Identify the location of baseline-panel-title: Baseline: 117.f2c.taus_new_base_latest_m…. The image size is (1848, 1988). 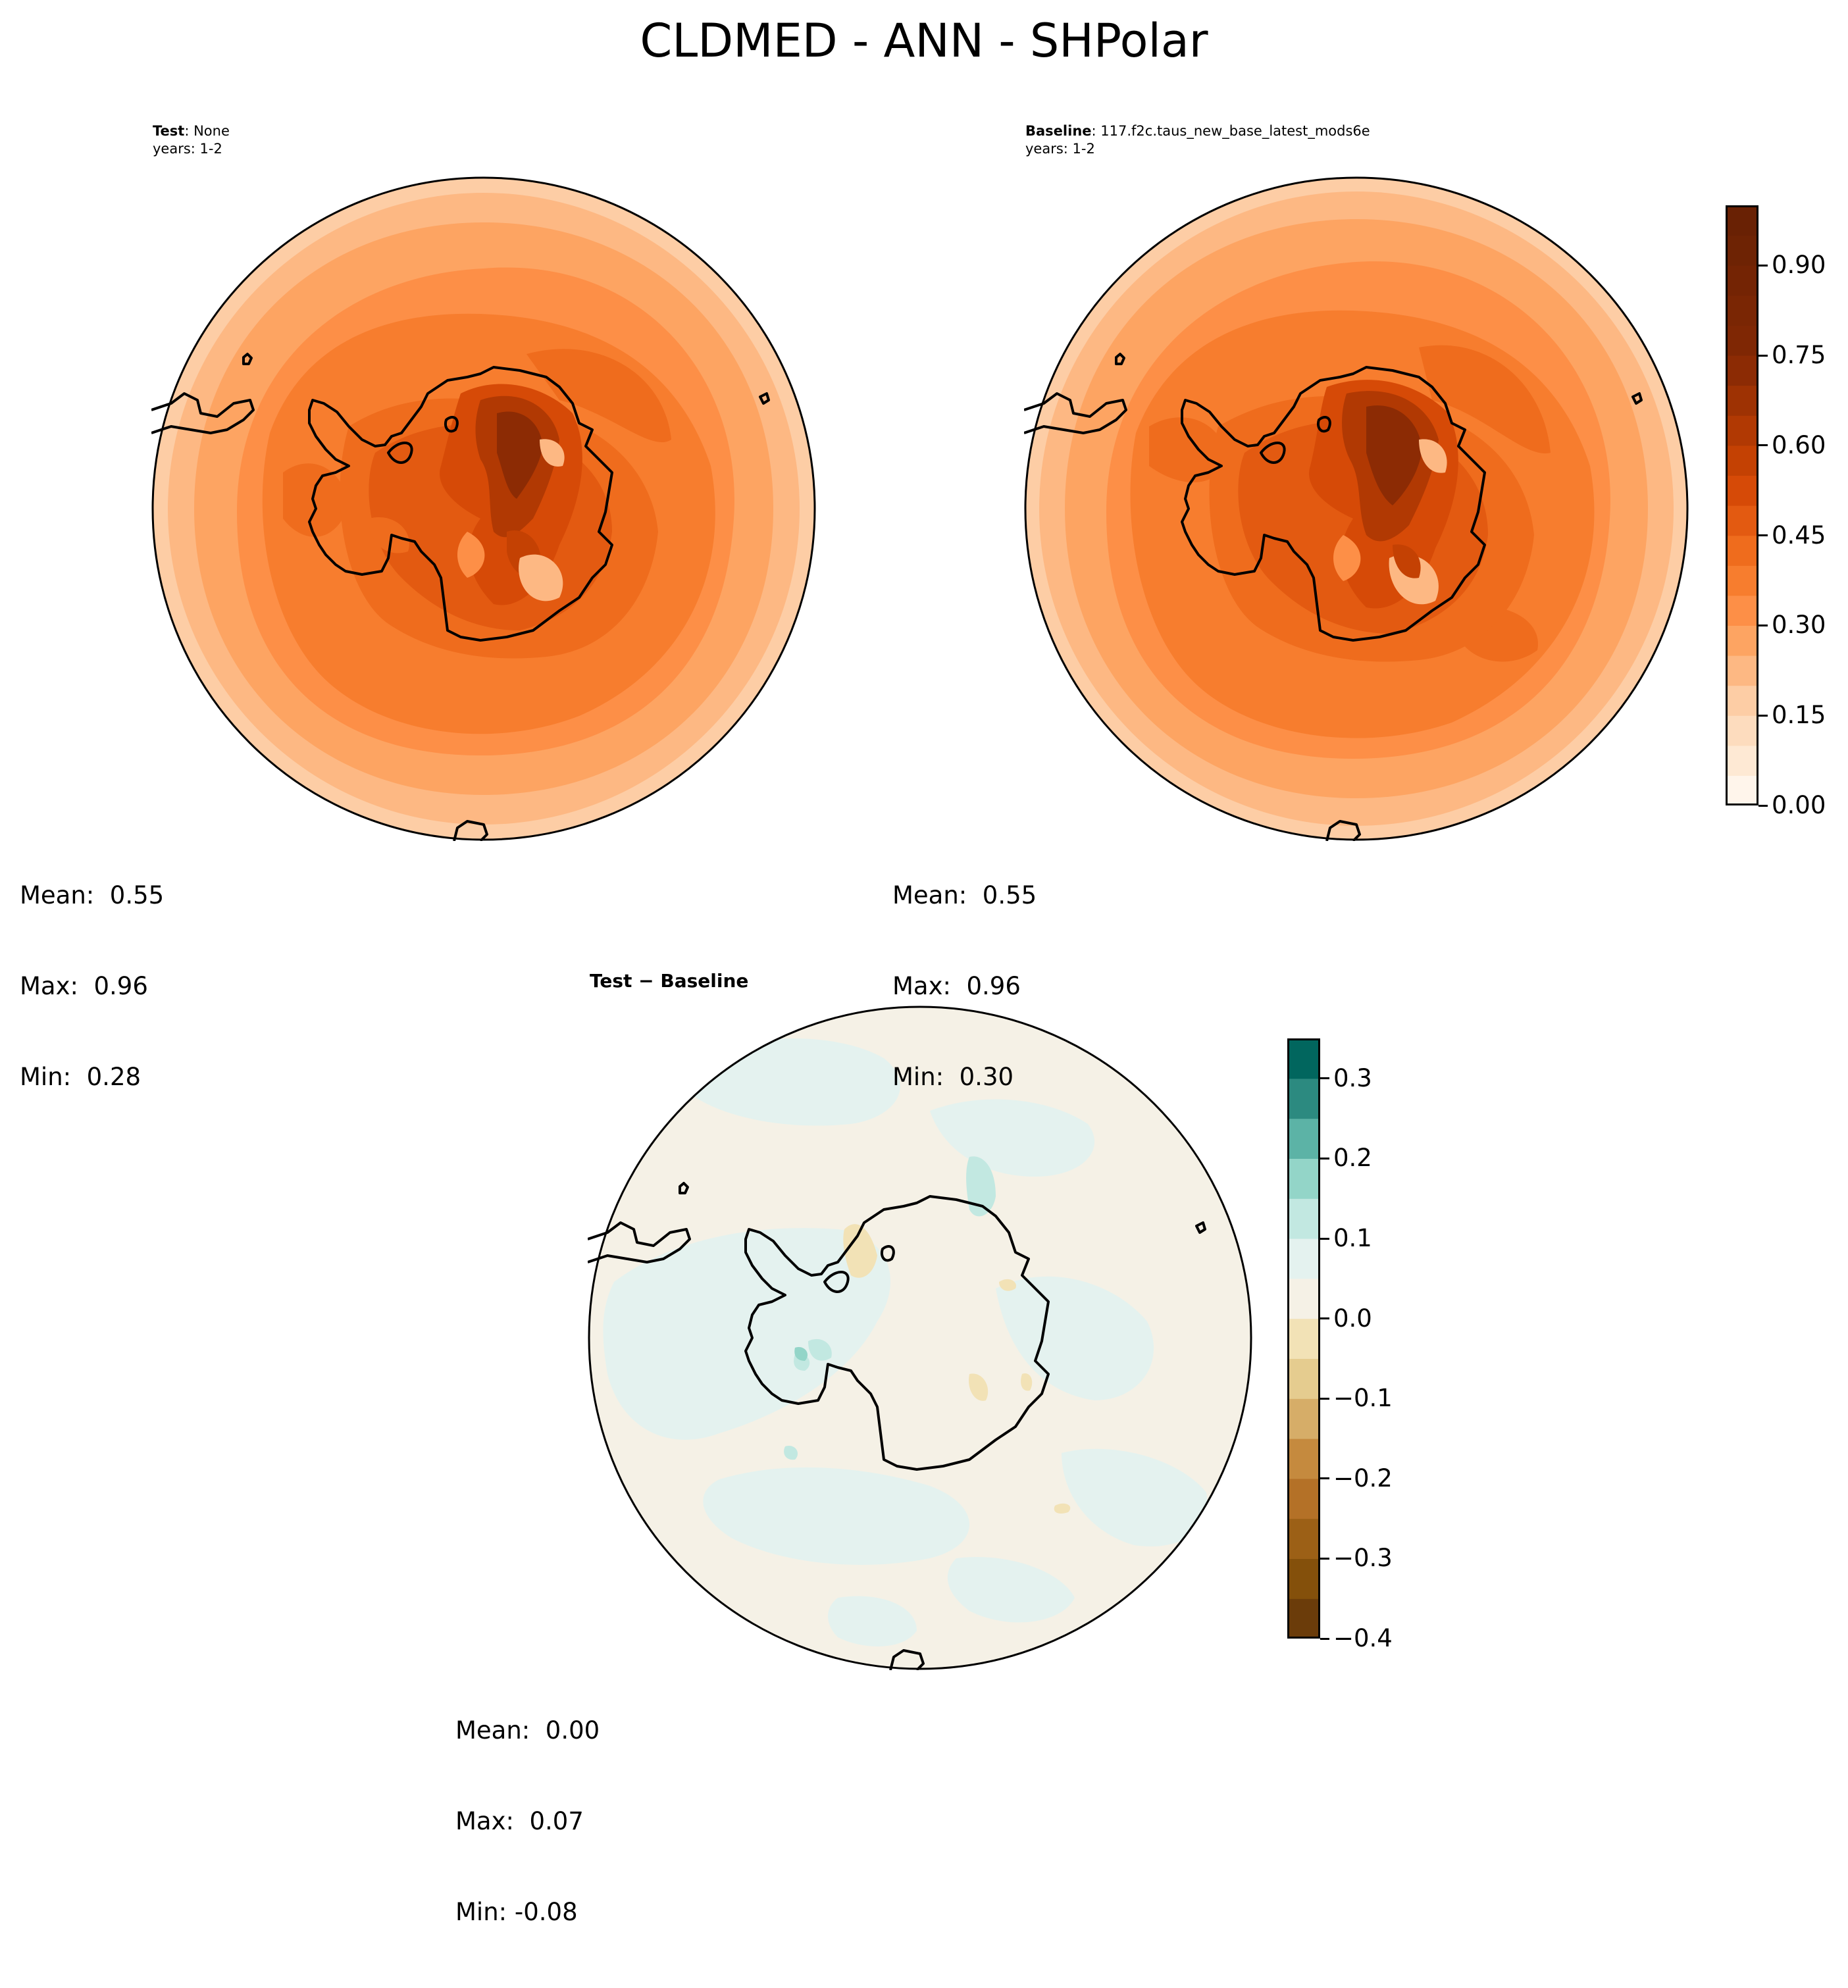
(1197, 140).